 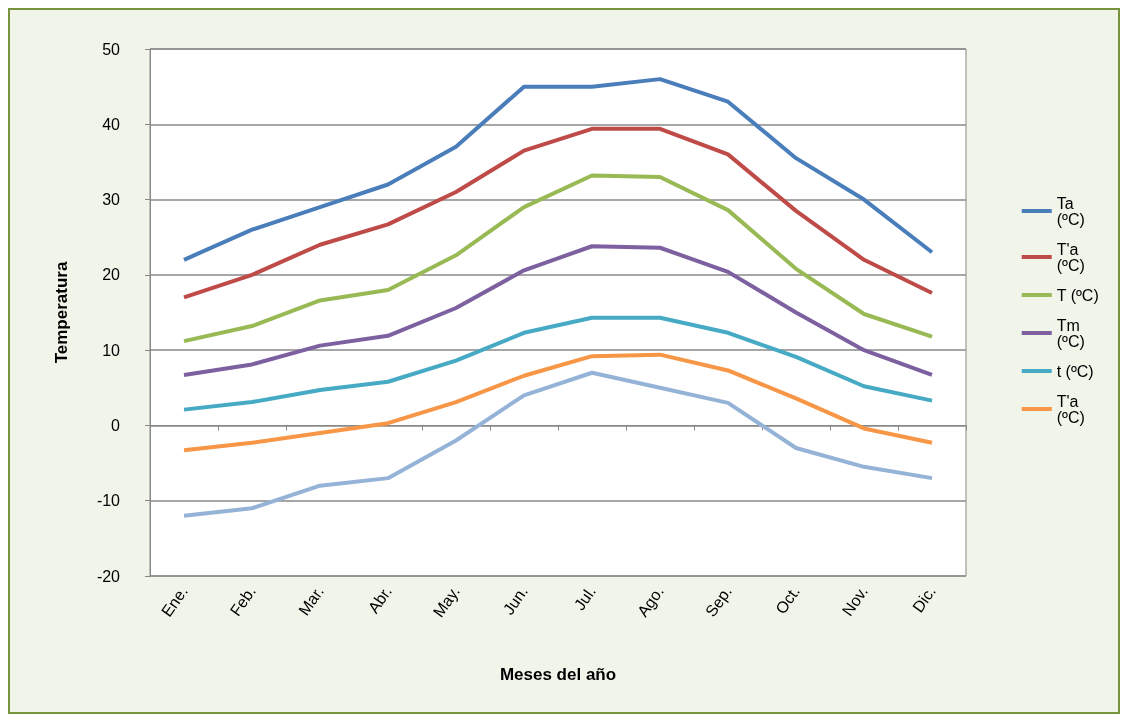 What do you see at coordinates (111, 200) in the screenshot?
I see `y-tick-label: 30` at bounding box center [111, 200].